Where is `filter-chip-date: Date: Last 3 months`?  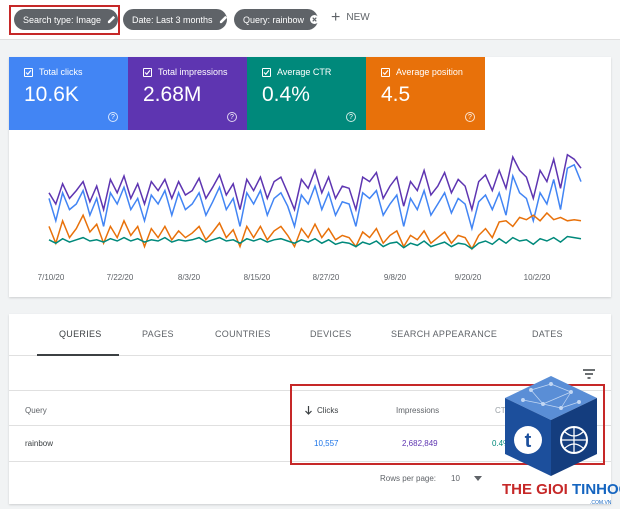 filter-chip-date: Date: Last 3 months is located at coordinates (175, 19).